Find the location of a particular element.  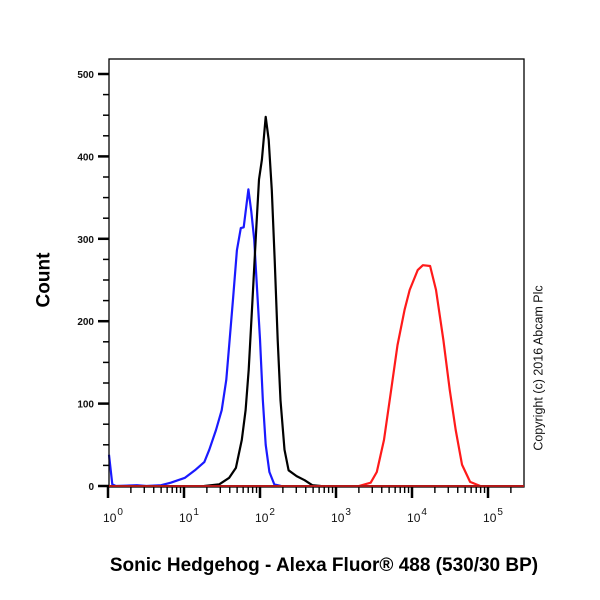

y-tick-label: 0 is located at coordinates (91, 487).